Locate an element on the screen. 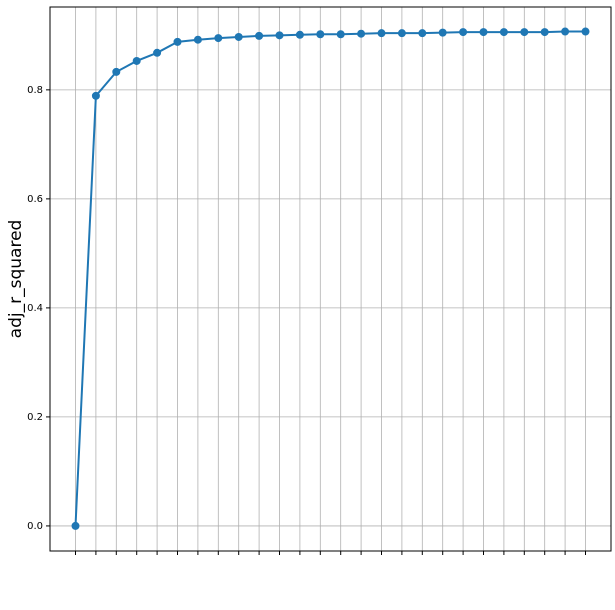 The image size is (615, 610). y-tick-label: 0.6 is located at coordinates (35, 199).